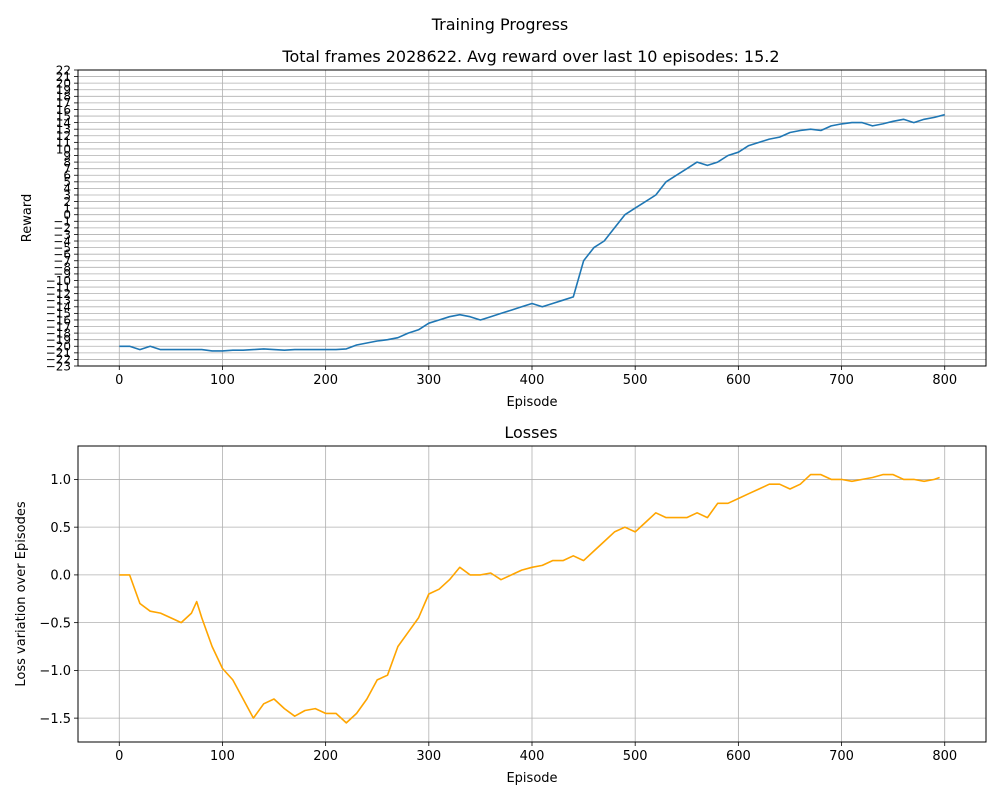 The height and width of the screenshot is (800, 1000). I want to click on y-tick-label: −17, so click(58, 327).